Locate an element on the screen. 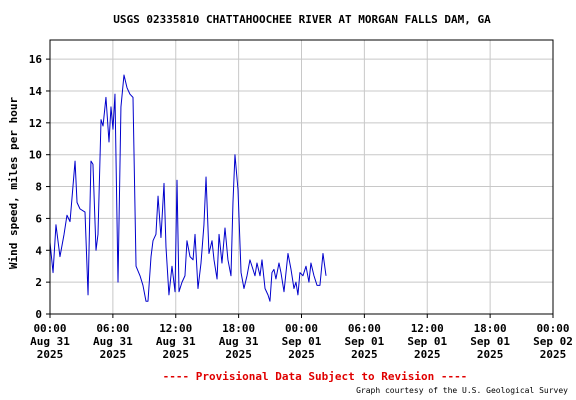  y-tick-label: 16 is located at coordinates (36, 59).